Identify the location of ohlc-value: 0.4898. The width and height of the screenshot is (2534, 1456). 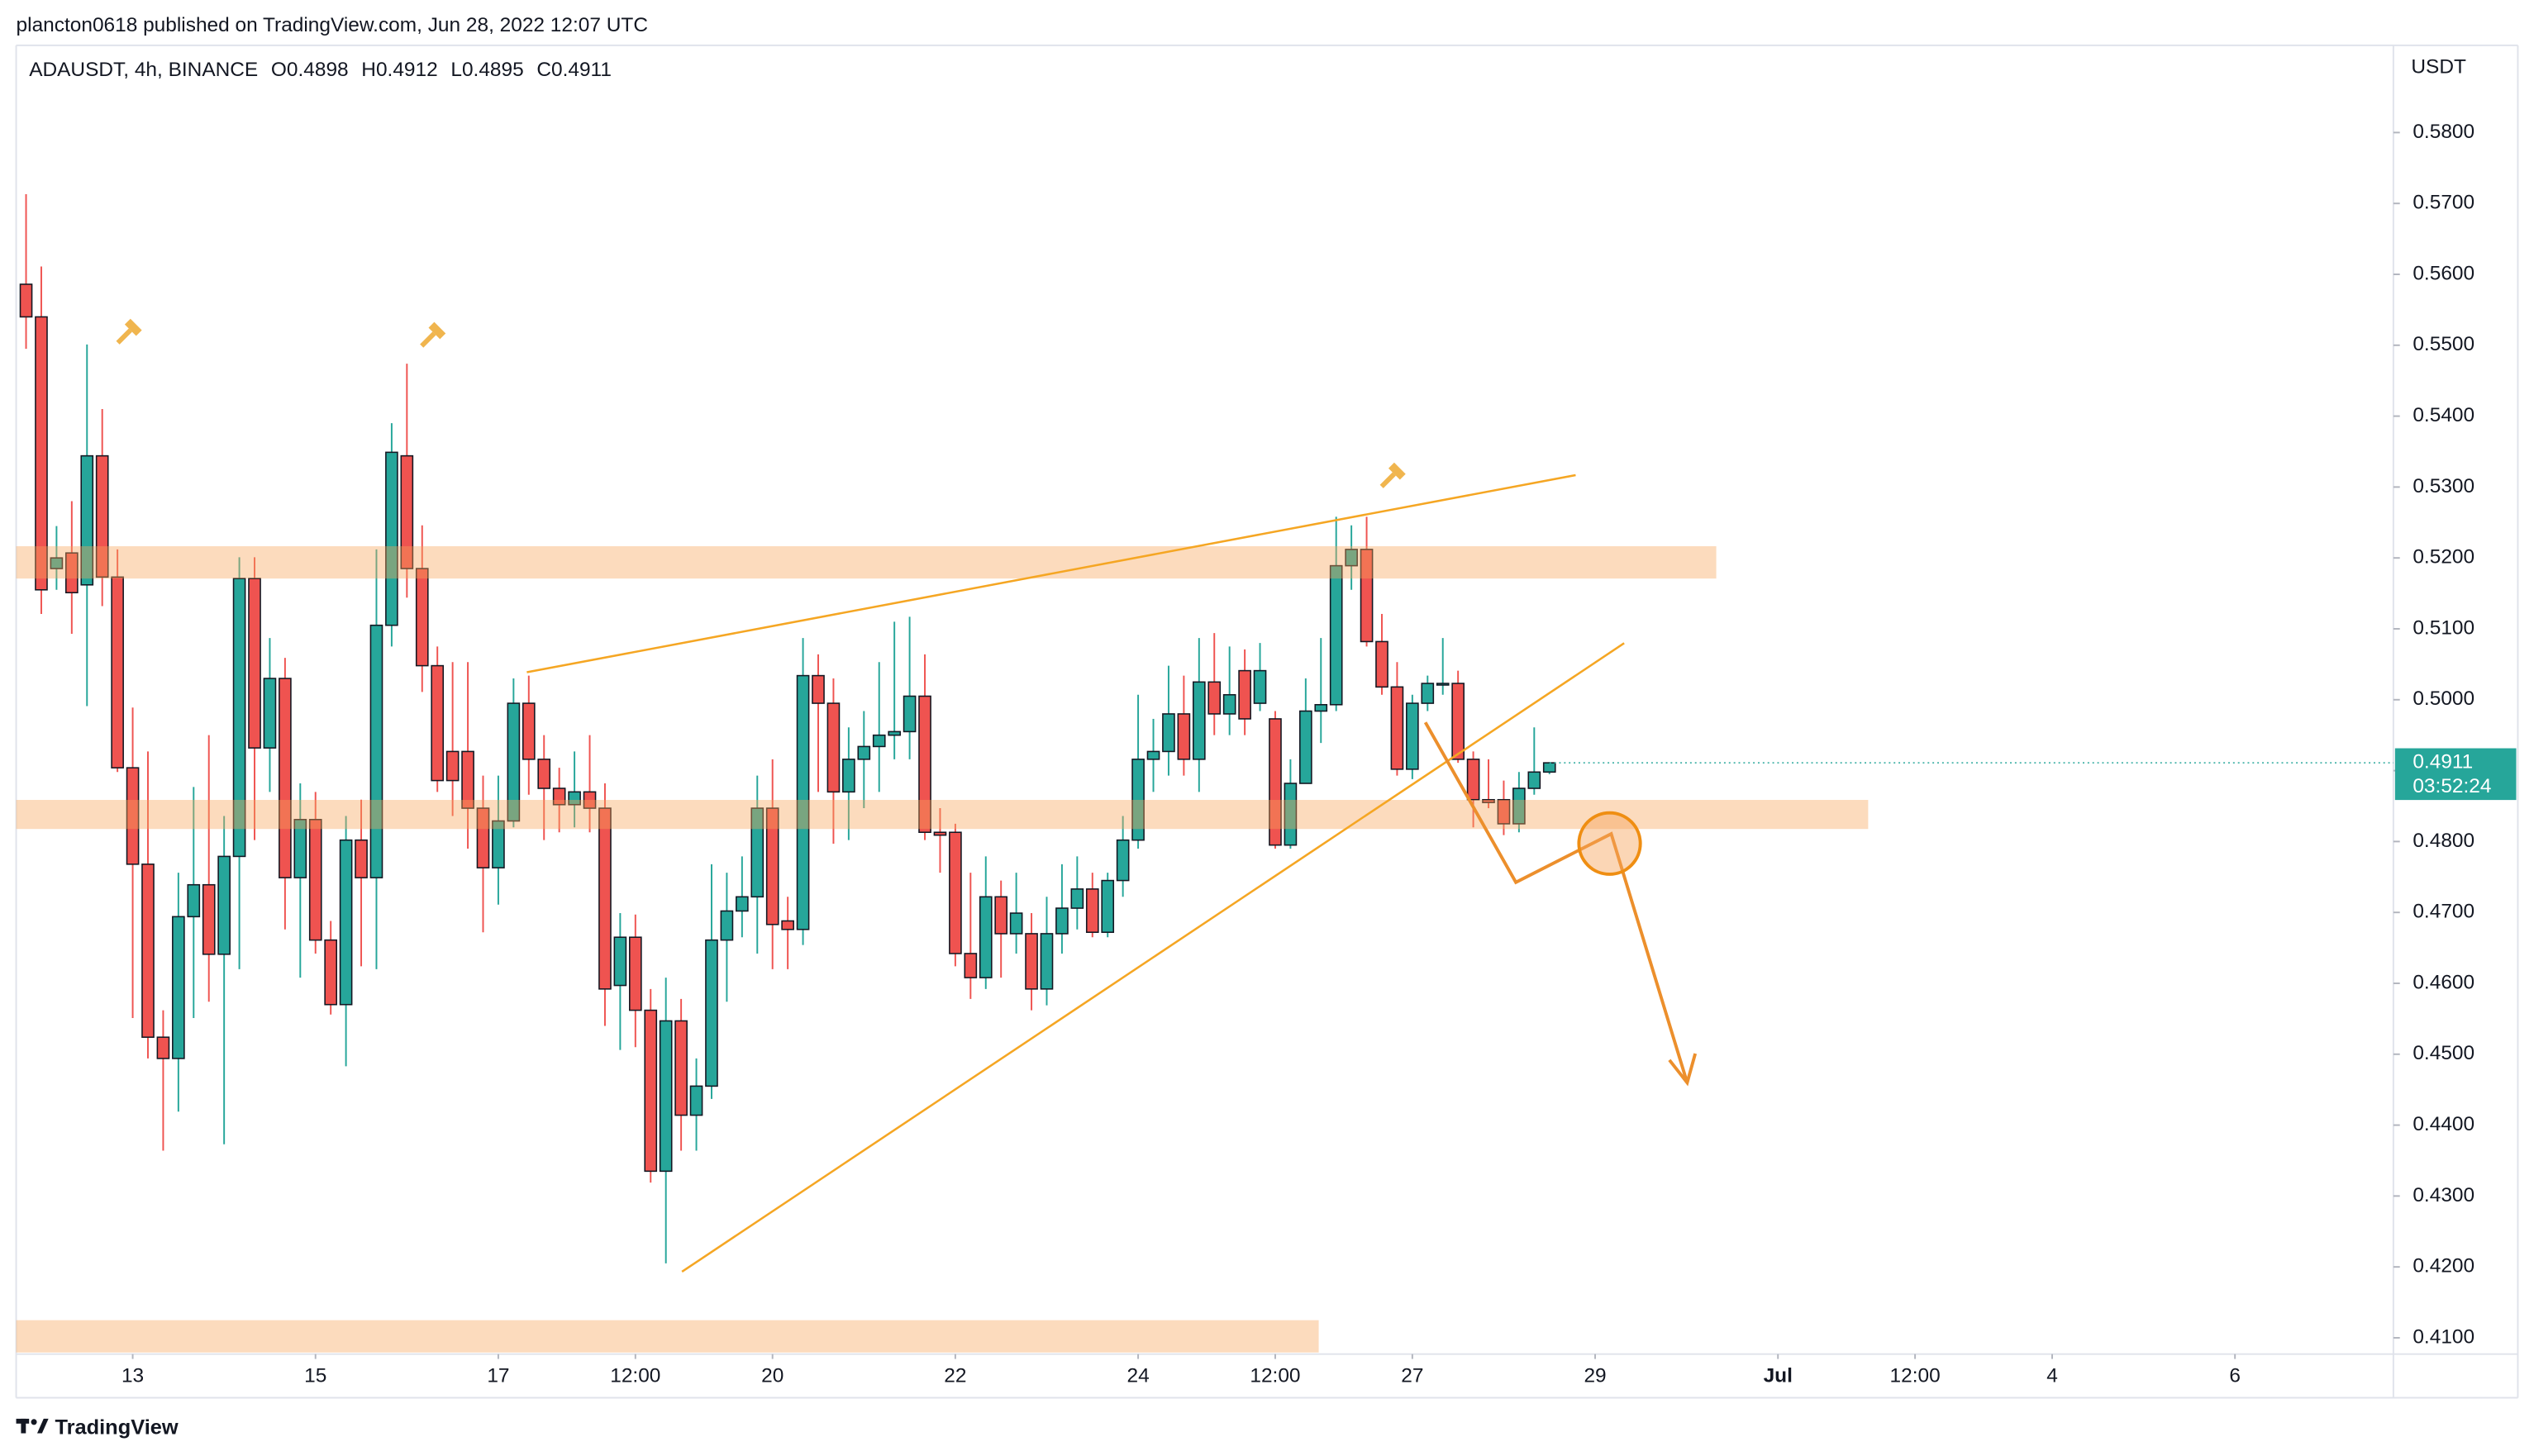
(318, 70).